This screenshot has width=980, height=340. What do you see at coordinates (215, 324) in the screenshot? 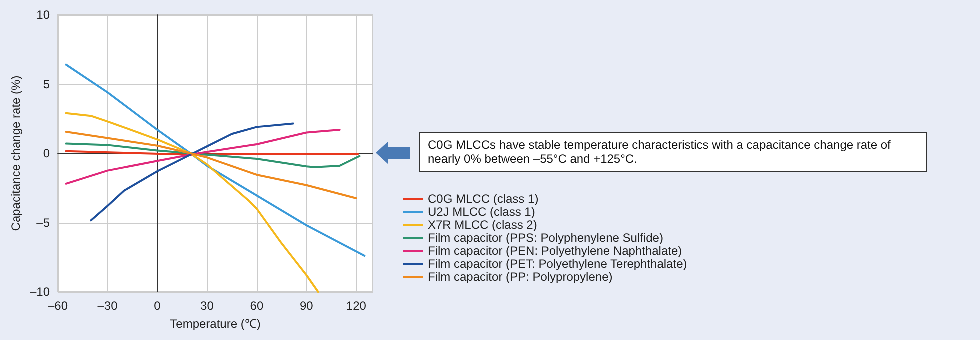
I see `x-axis-title: Temperature (℃)` at bounding box center [215, 324].